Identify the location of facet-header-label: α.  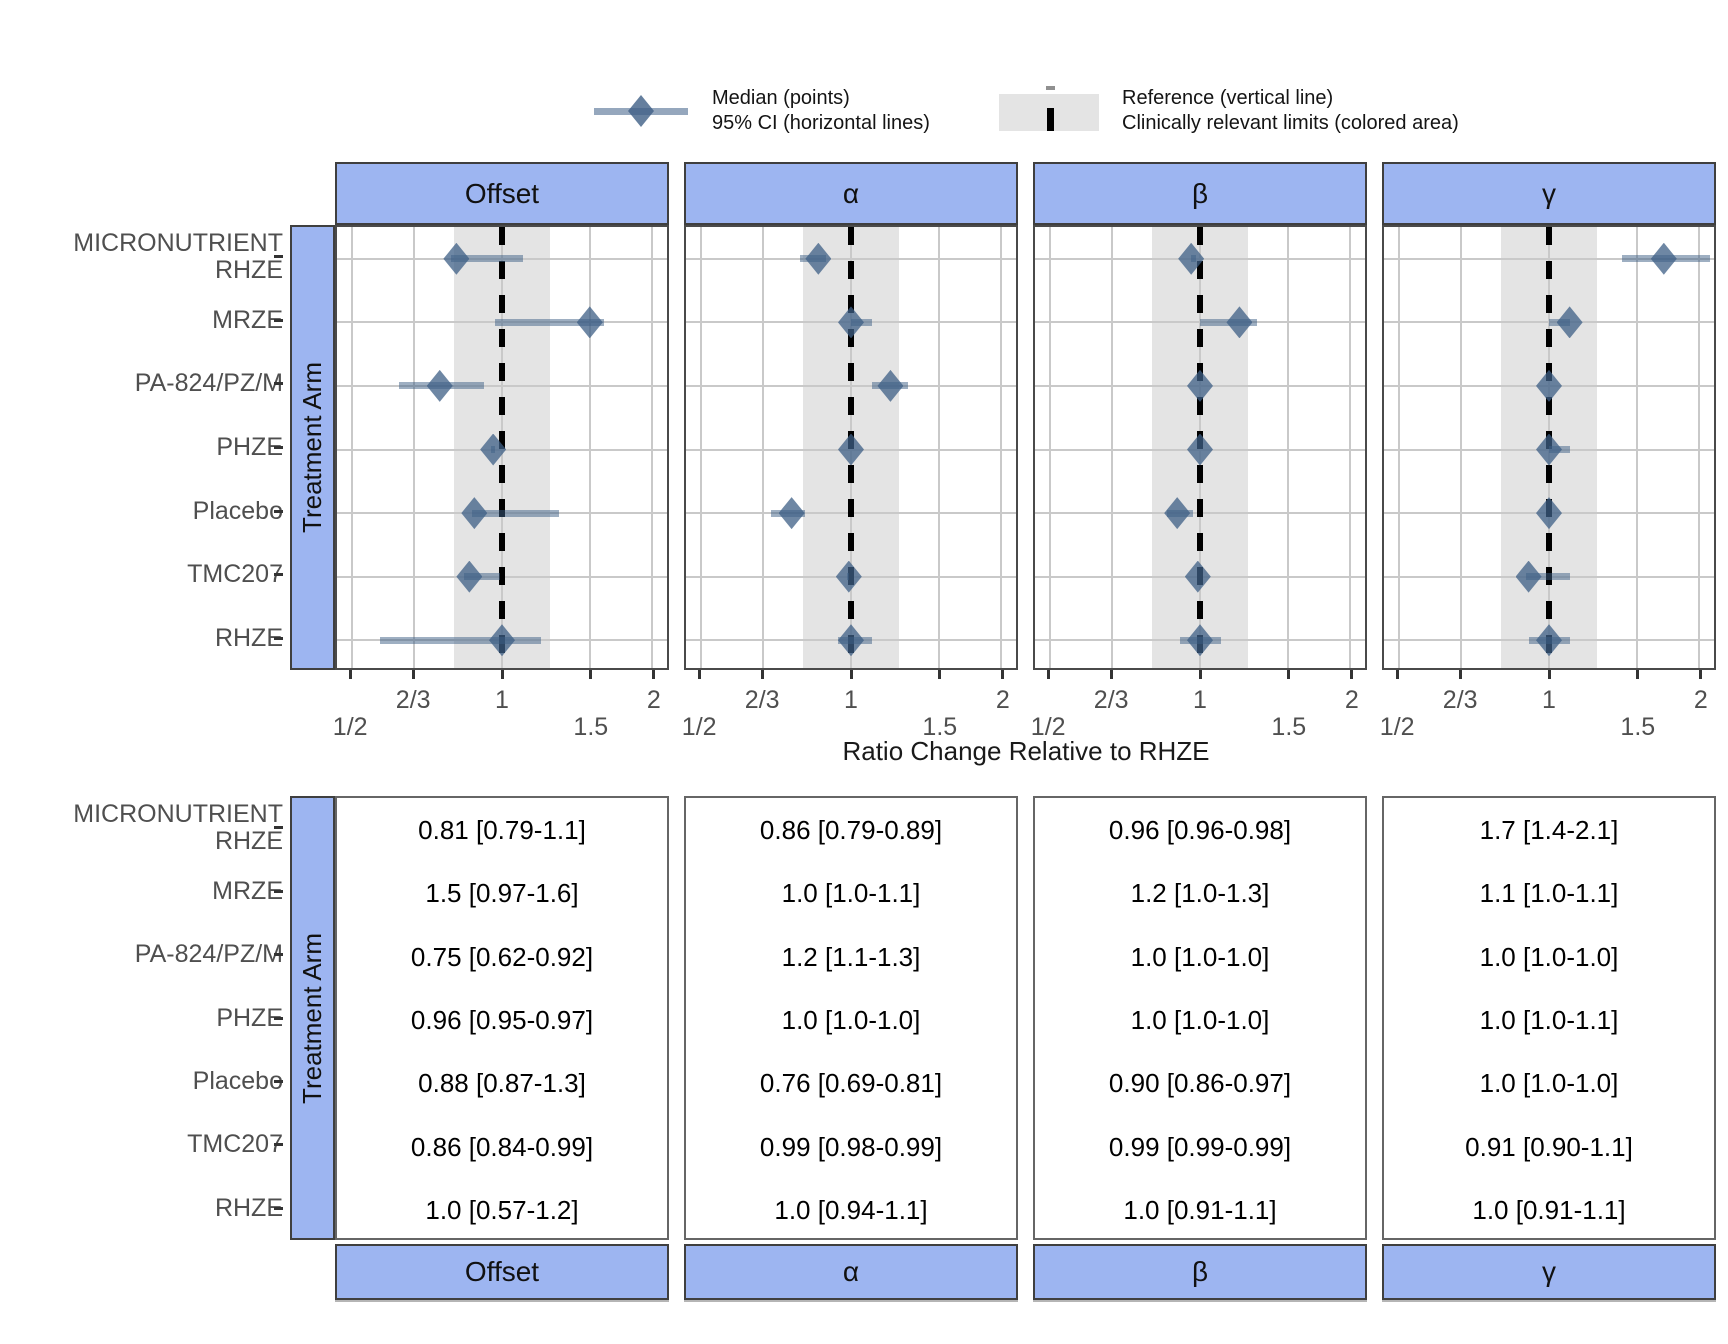
(851, 193).